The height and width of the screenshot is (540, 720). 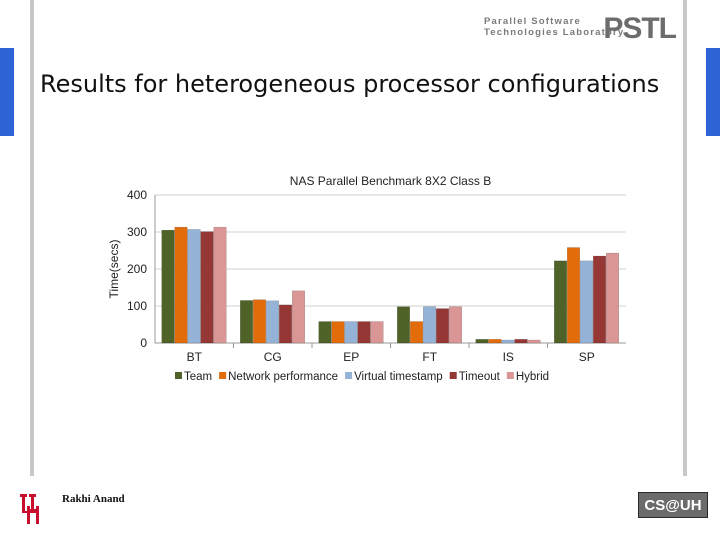 I want to click on legend-label: Team, so click(x=198, y=377).